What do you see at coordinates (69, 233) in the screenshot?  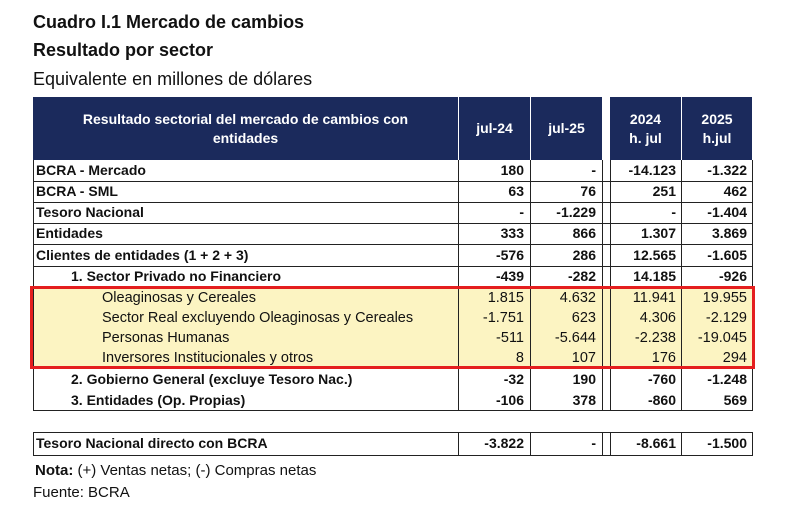 I see `row-label: Entidades` at bounding box center [69, 233].